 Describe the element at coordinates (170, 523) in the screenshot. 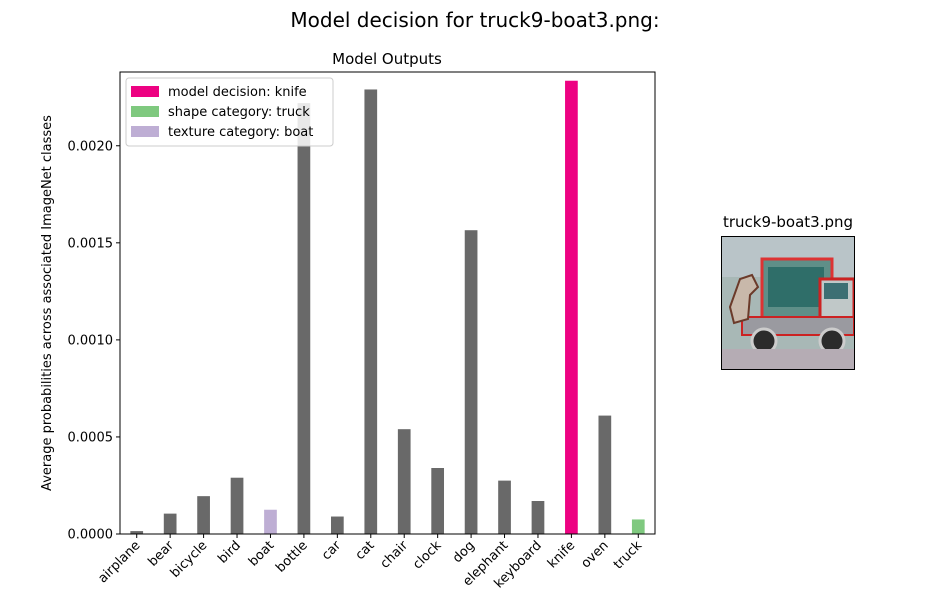

I see `bar-bear` at that location.